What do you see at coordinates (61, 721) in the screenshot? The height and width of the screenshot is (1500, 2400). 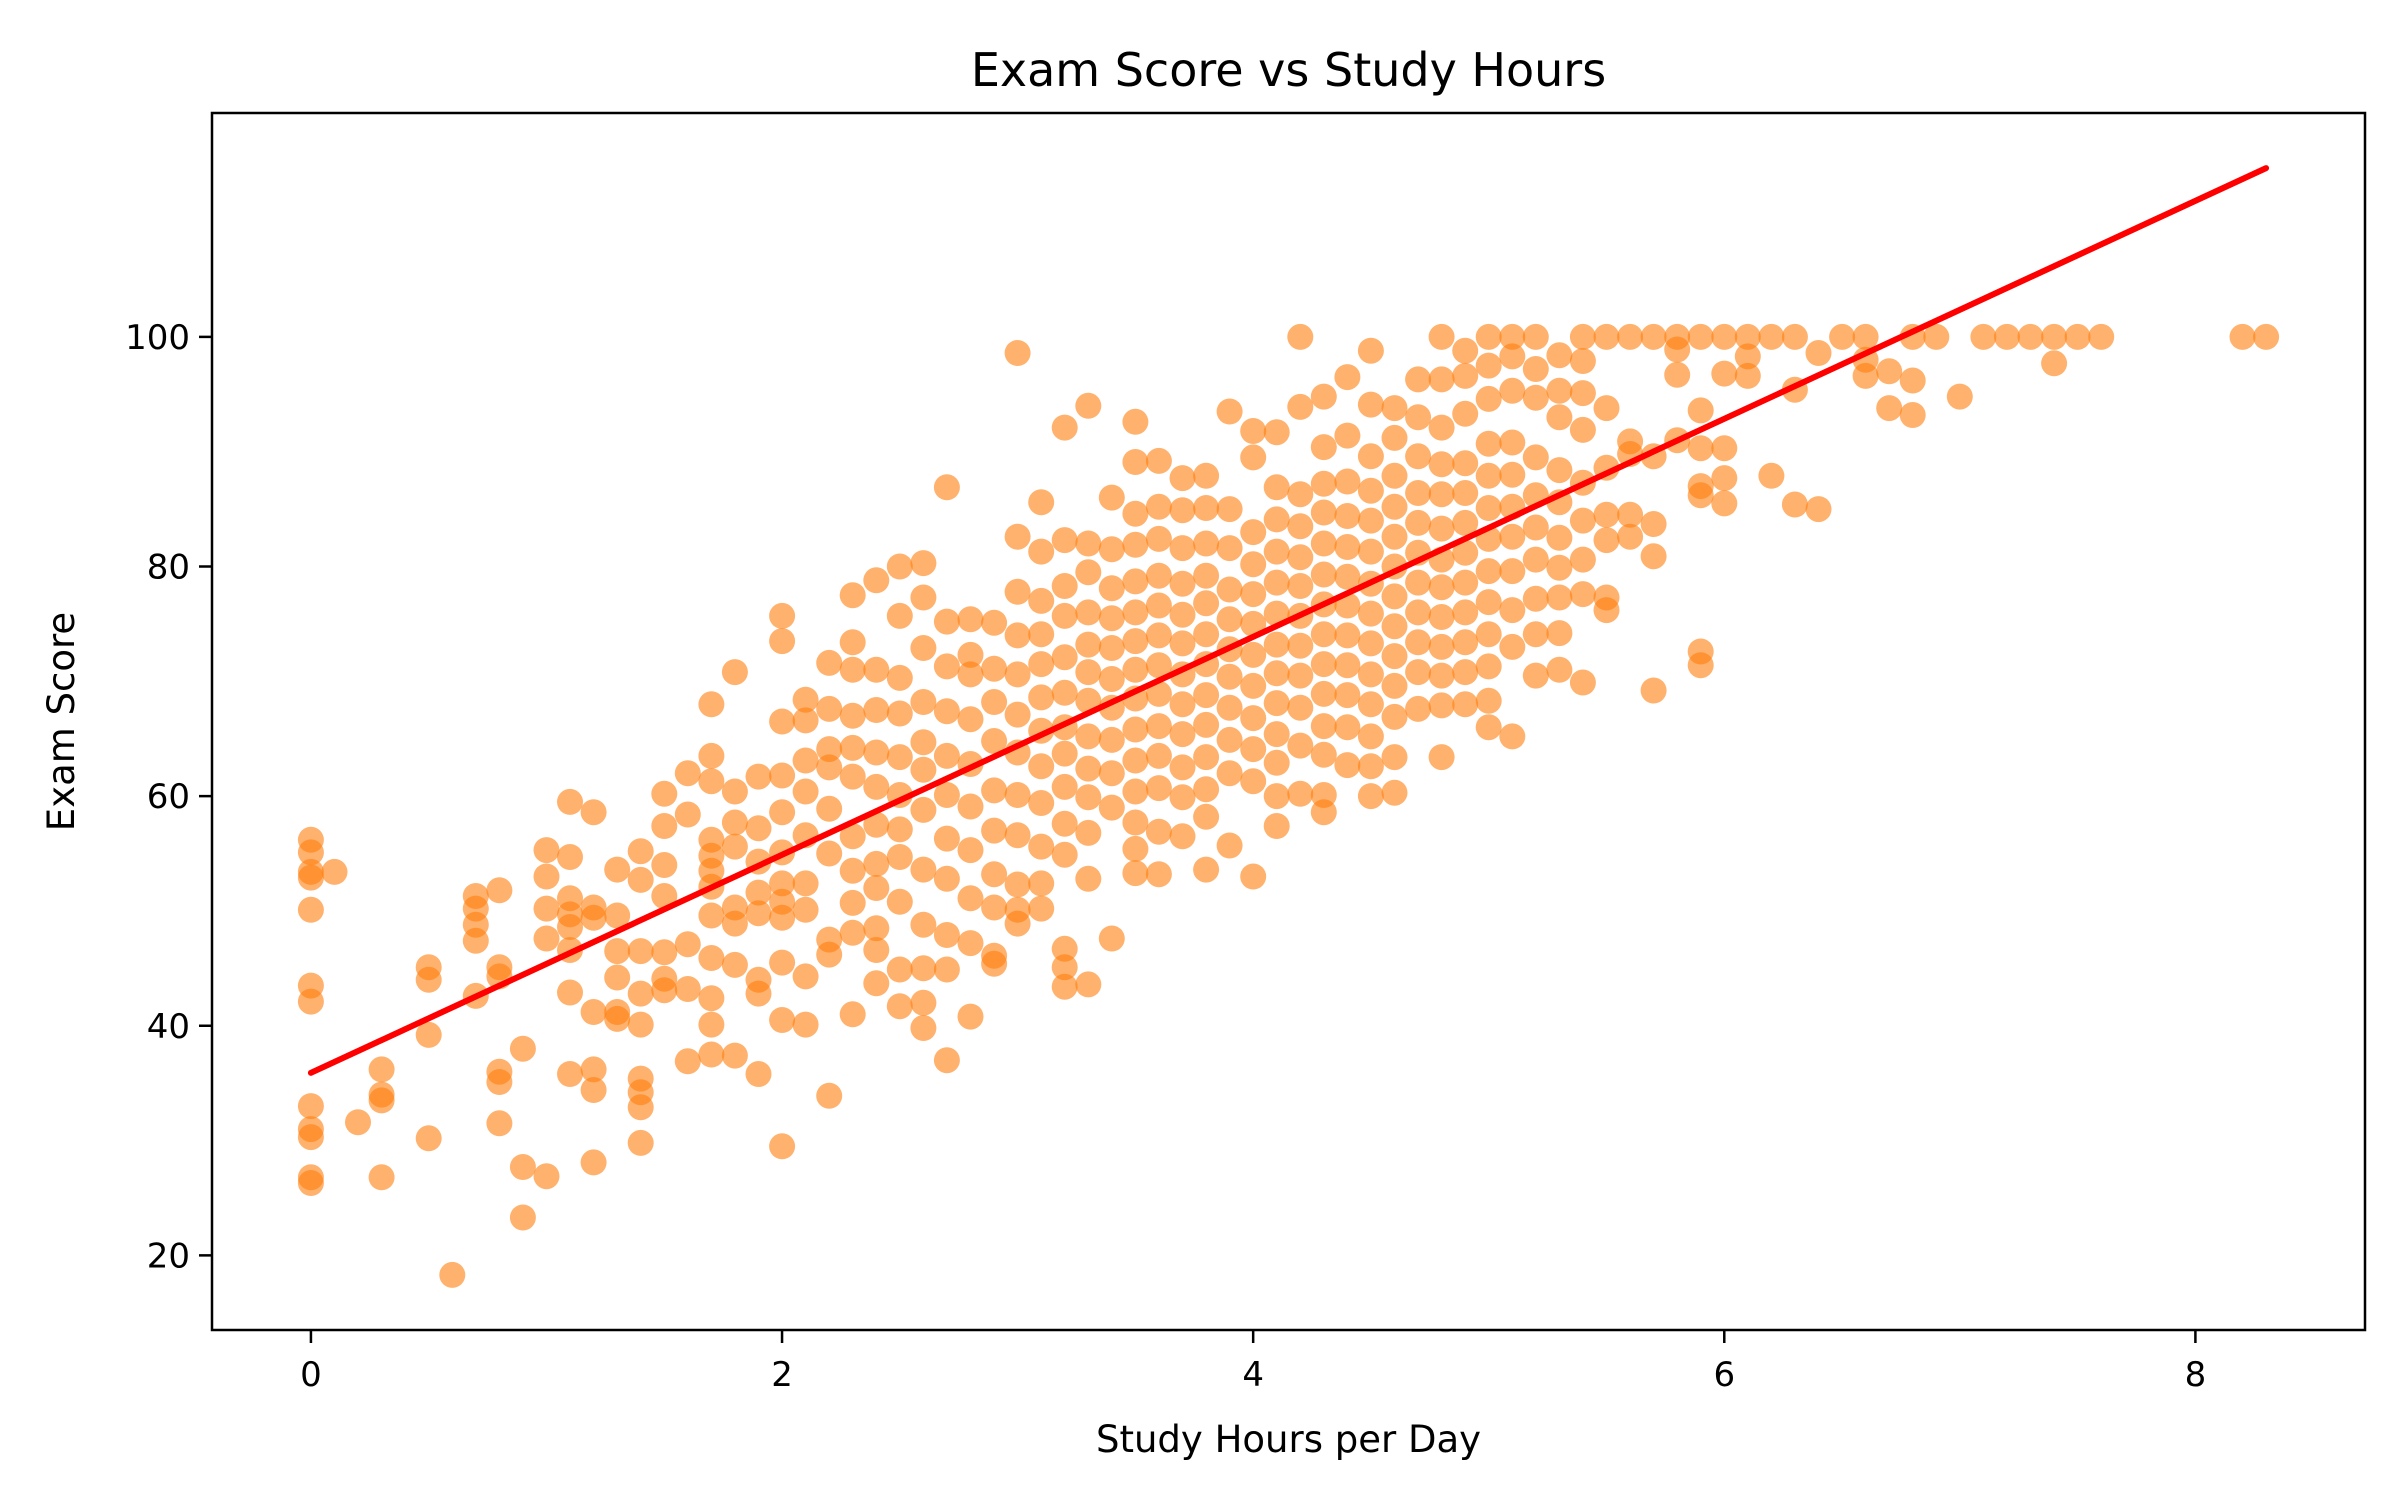 I see `y-axis-label: Exam Score` at bounding box center [61, 721].